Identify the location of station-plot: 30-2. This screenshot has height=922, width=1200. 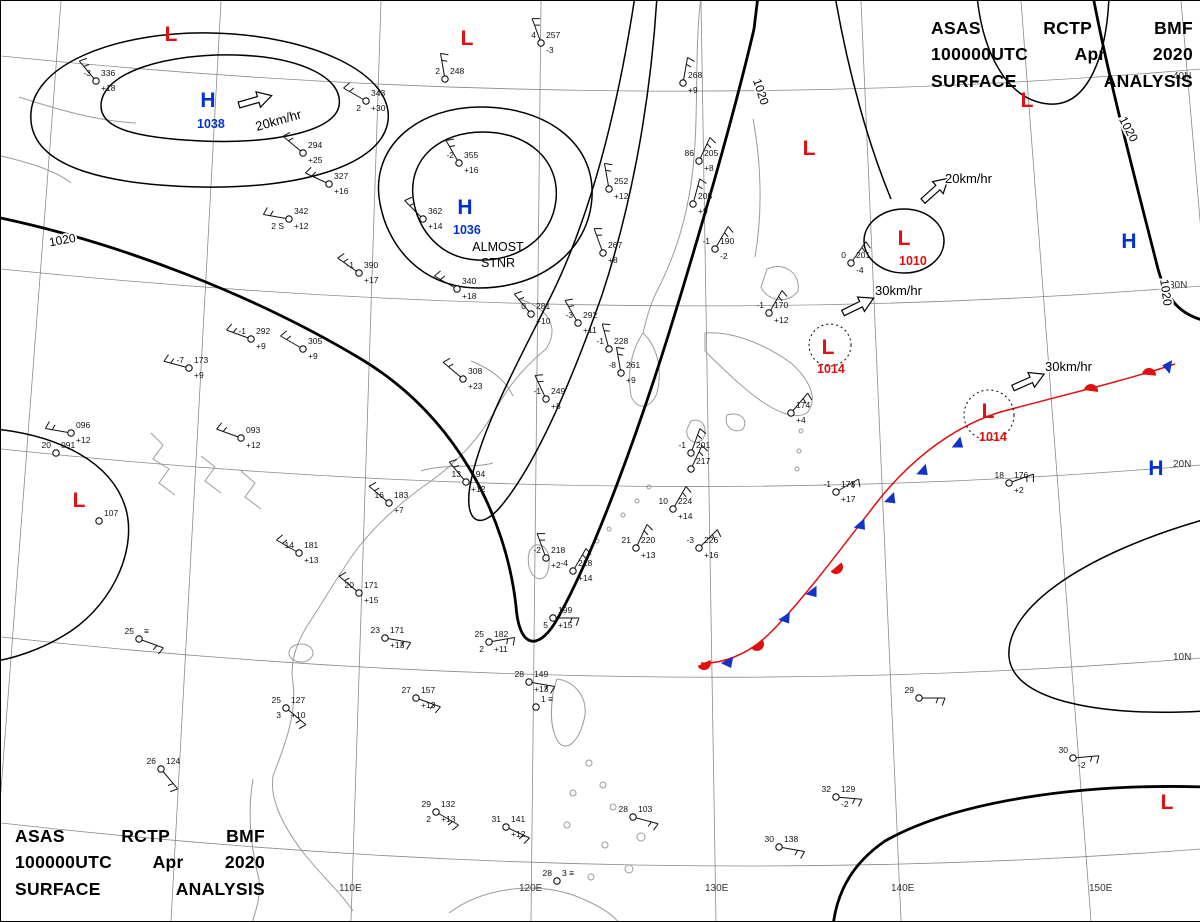
(1079, 757).